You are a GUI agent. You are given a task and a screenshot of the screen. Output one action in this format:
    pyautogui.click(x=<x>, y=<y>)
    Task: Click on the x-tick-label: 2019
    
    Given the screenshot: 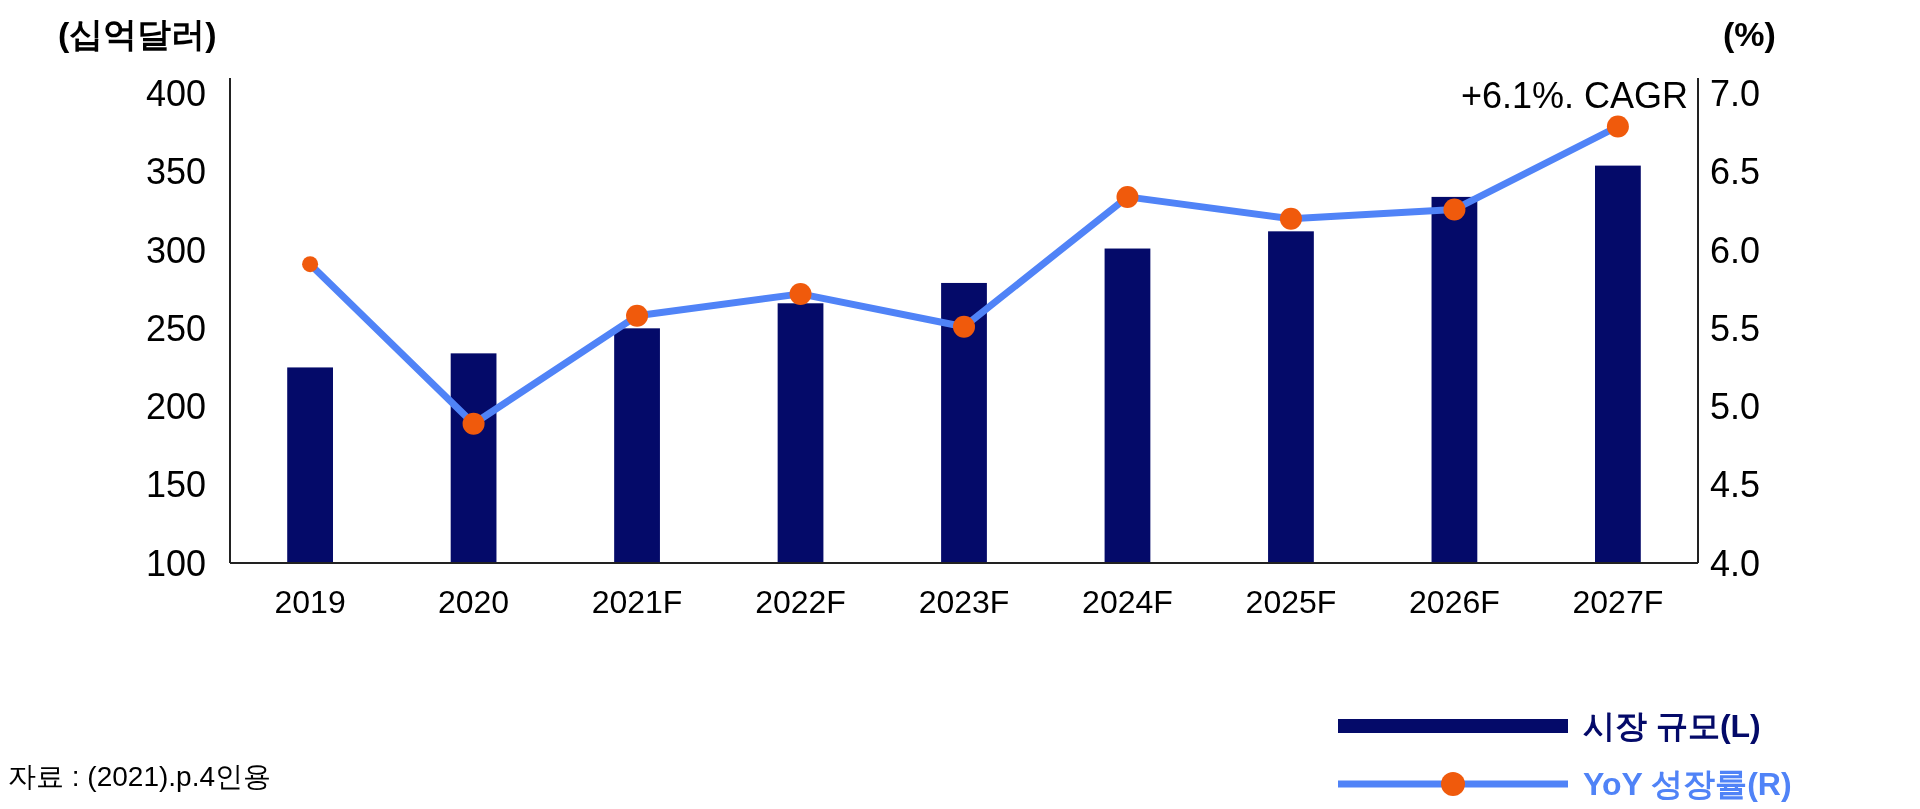 What is the action you would take?
    pyautogui.click(x=310, y=602)
    